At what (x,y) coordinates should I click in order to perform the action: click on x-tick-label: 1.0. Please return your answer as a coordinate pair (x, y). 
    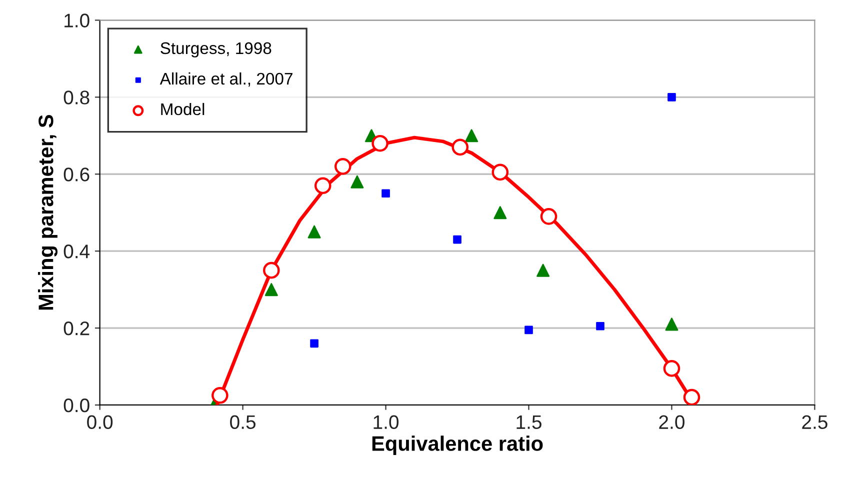
    Looking at the image, I should click on (386, 422).